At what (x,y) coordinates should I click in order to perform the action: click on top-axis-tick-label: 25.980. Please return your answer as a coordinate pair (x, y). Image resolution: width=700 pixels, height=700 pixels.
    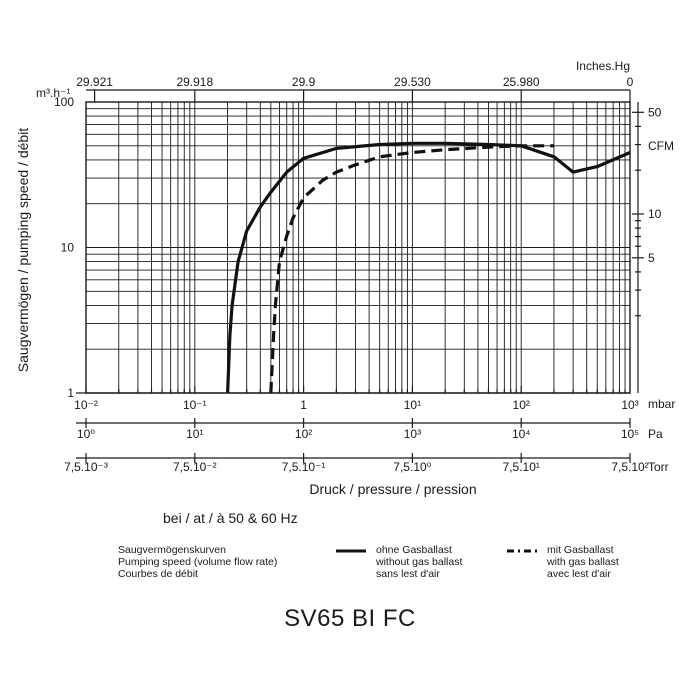
    Looking at the image, I should click on (521, 82).